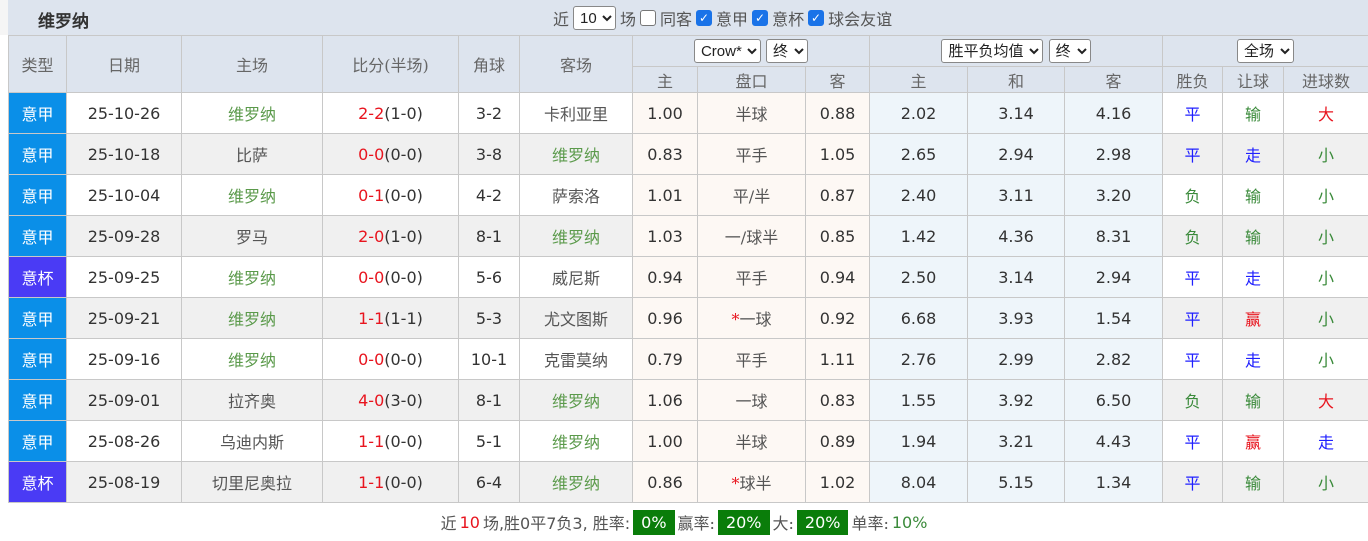  Describe the element at coordinates (919, 236) in the screenshot. I see `eu-home-odds: 1.42` at that location.